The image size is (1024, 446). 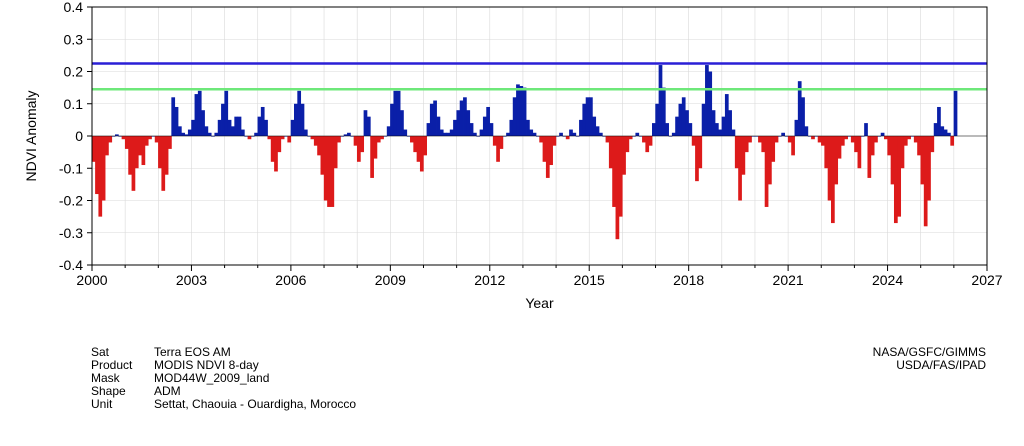 What do you see at coordinates (290, 280) in the screenshot?
I see `x-tick-label: 2006` at bounding box center [290, 280].